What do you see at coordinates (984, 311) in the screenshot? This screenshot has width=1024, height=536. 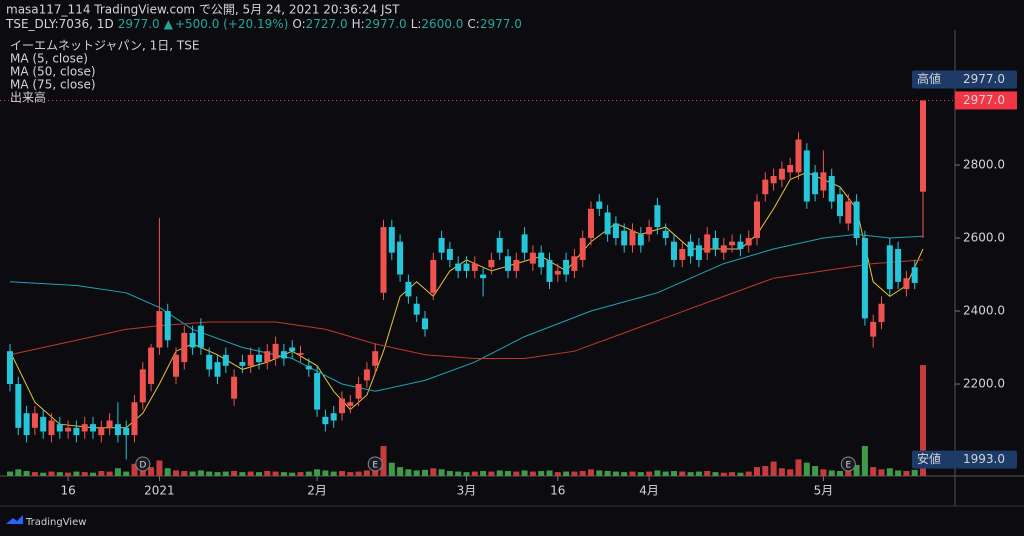 I see `y-tick-label: 2400.0` at bounding box center [984, 311].